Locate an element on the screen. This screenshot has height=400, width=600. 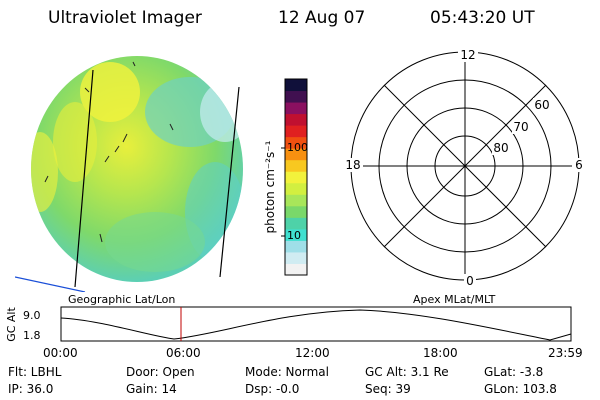
lat-label-80: 80 is located at coordinates (500, 148).